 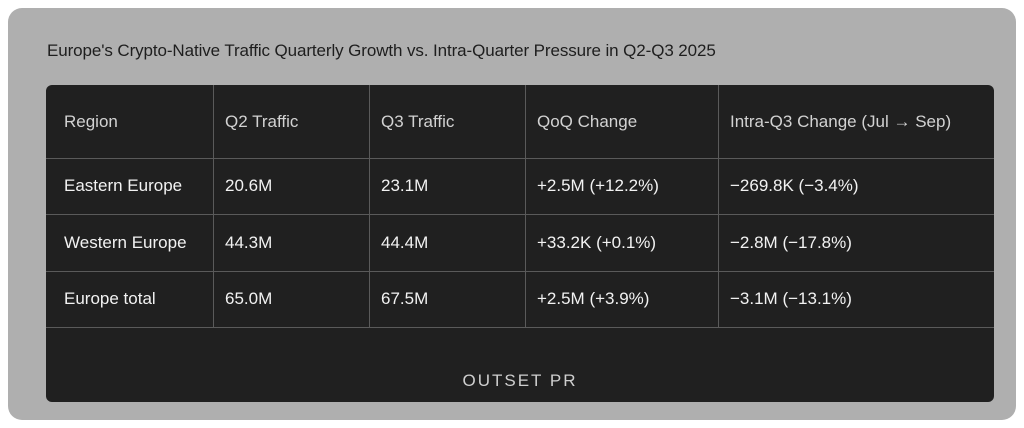 I want to click on table-cell: 44.3M, so click(x=249, y=242).